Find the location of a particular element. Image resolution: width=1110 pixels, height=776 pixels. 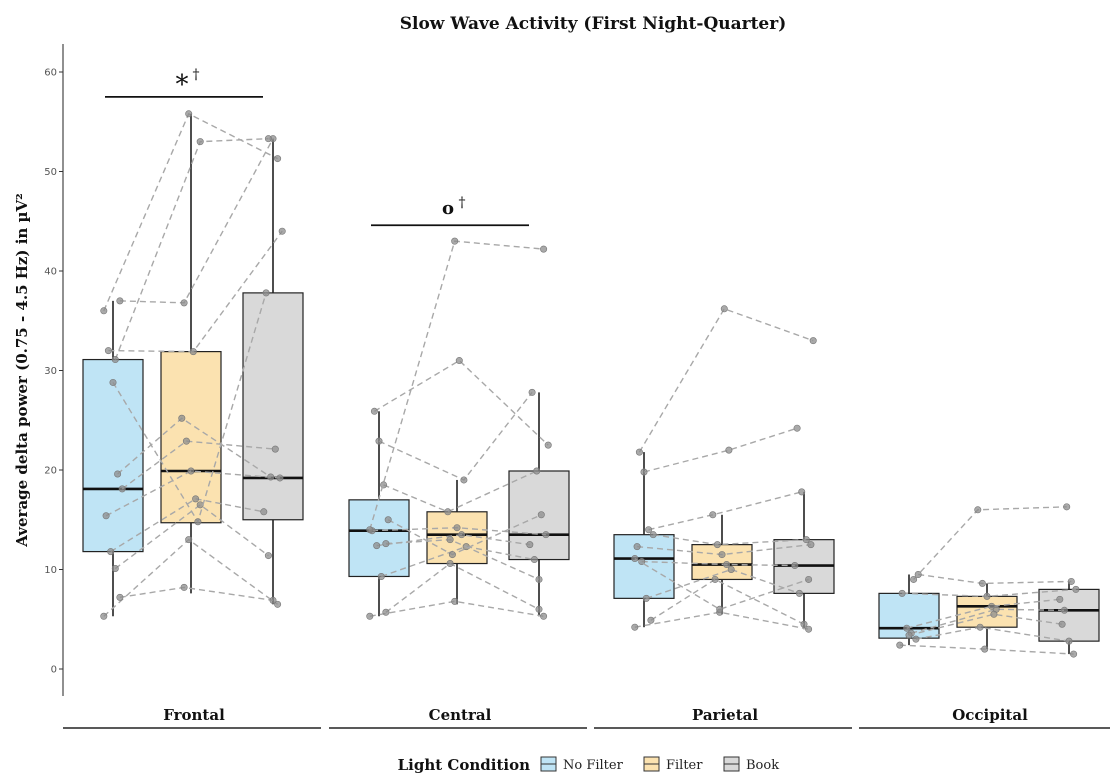

facet-label: Central is located at coordinates (460, 715).